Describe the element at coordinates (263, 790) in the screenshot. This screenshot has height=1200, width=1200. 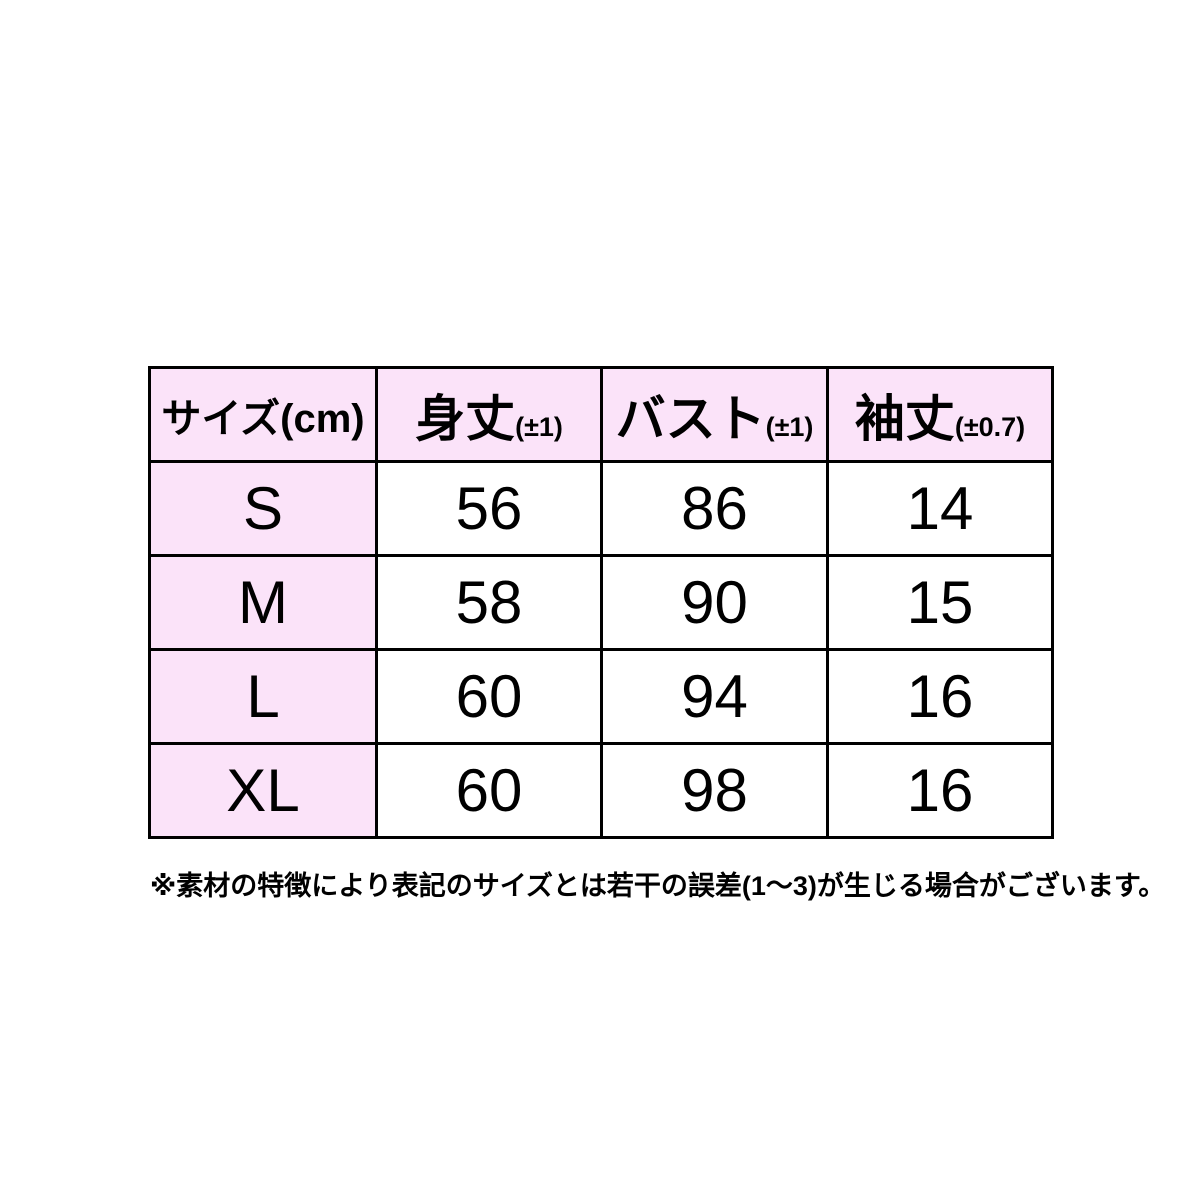
I see `size-cell: XL` at that location.